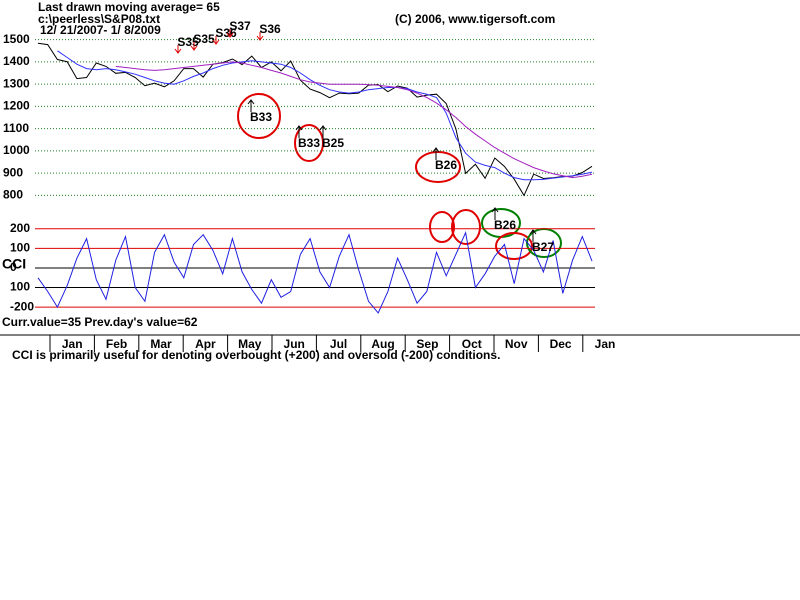 The width and height of the screenshot is (800, 600). I want to click on x-tick-label: Oct, so click(472, 344).